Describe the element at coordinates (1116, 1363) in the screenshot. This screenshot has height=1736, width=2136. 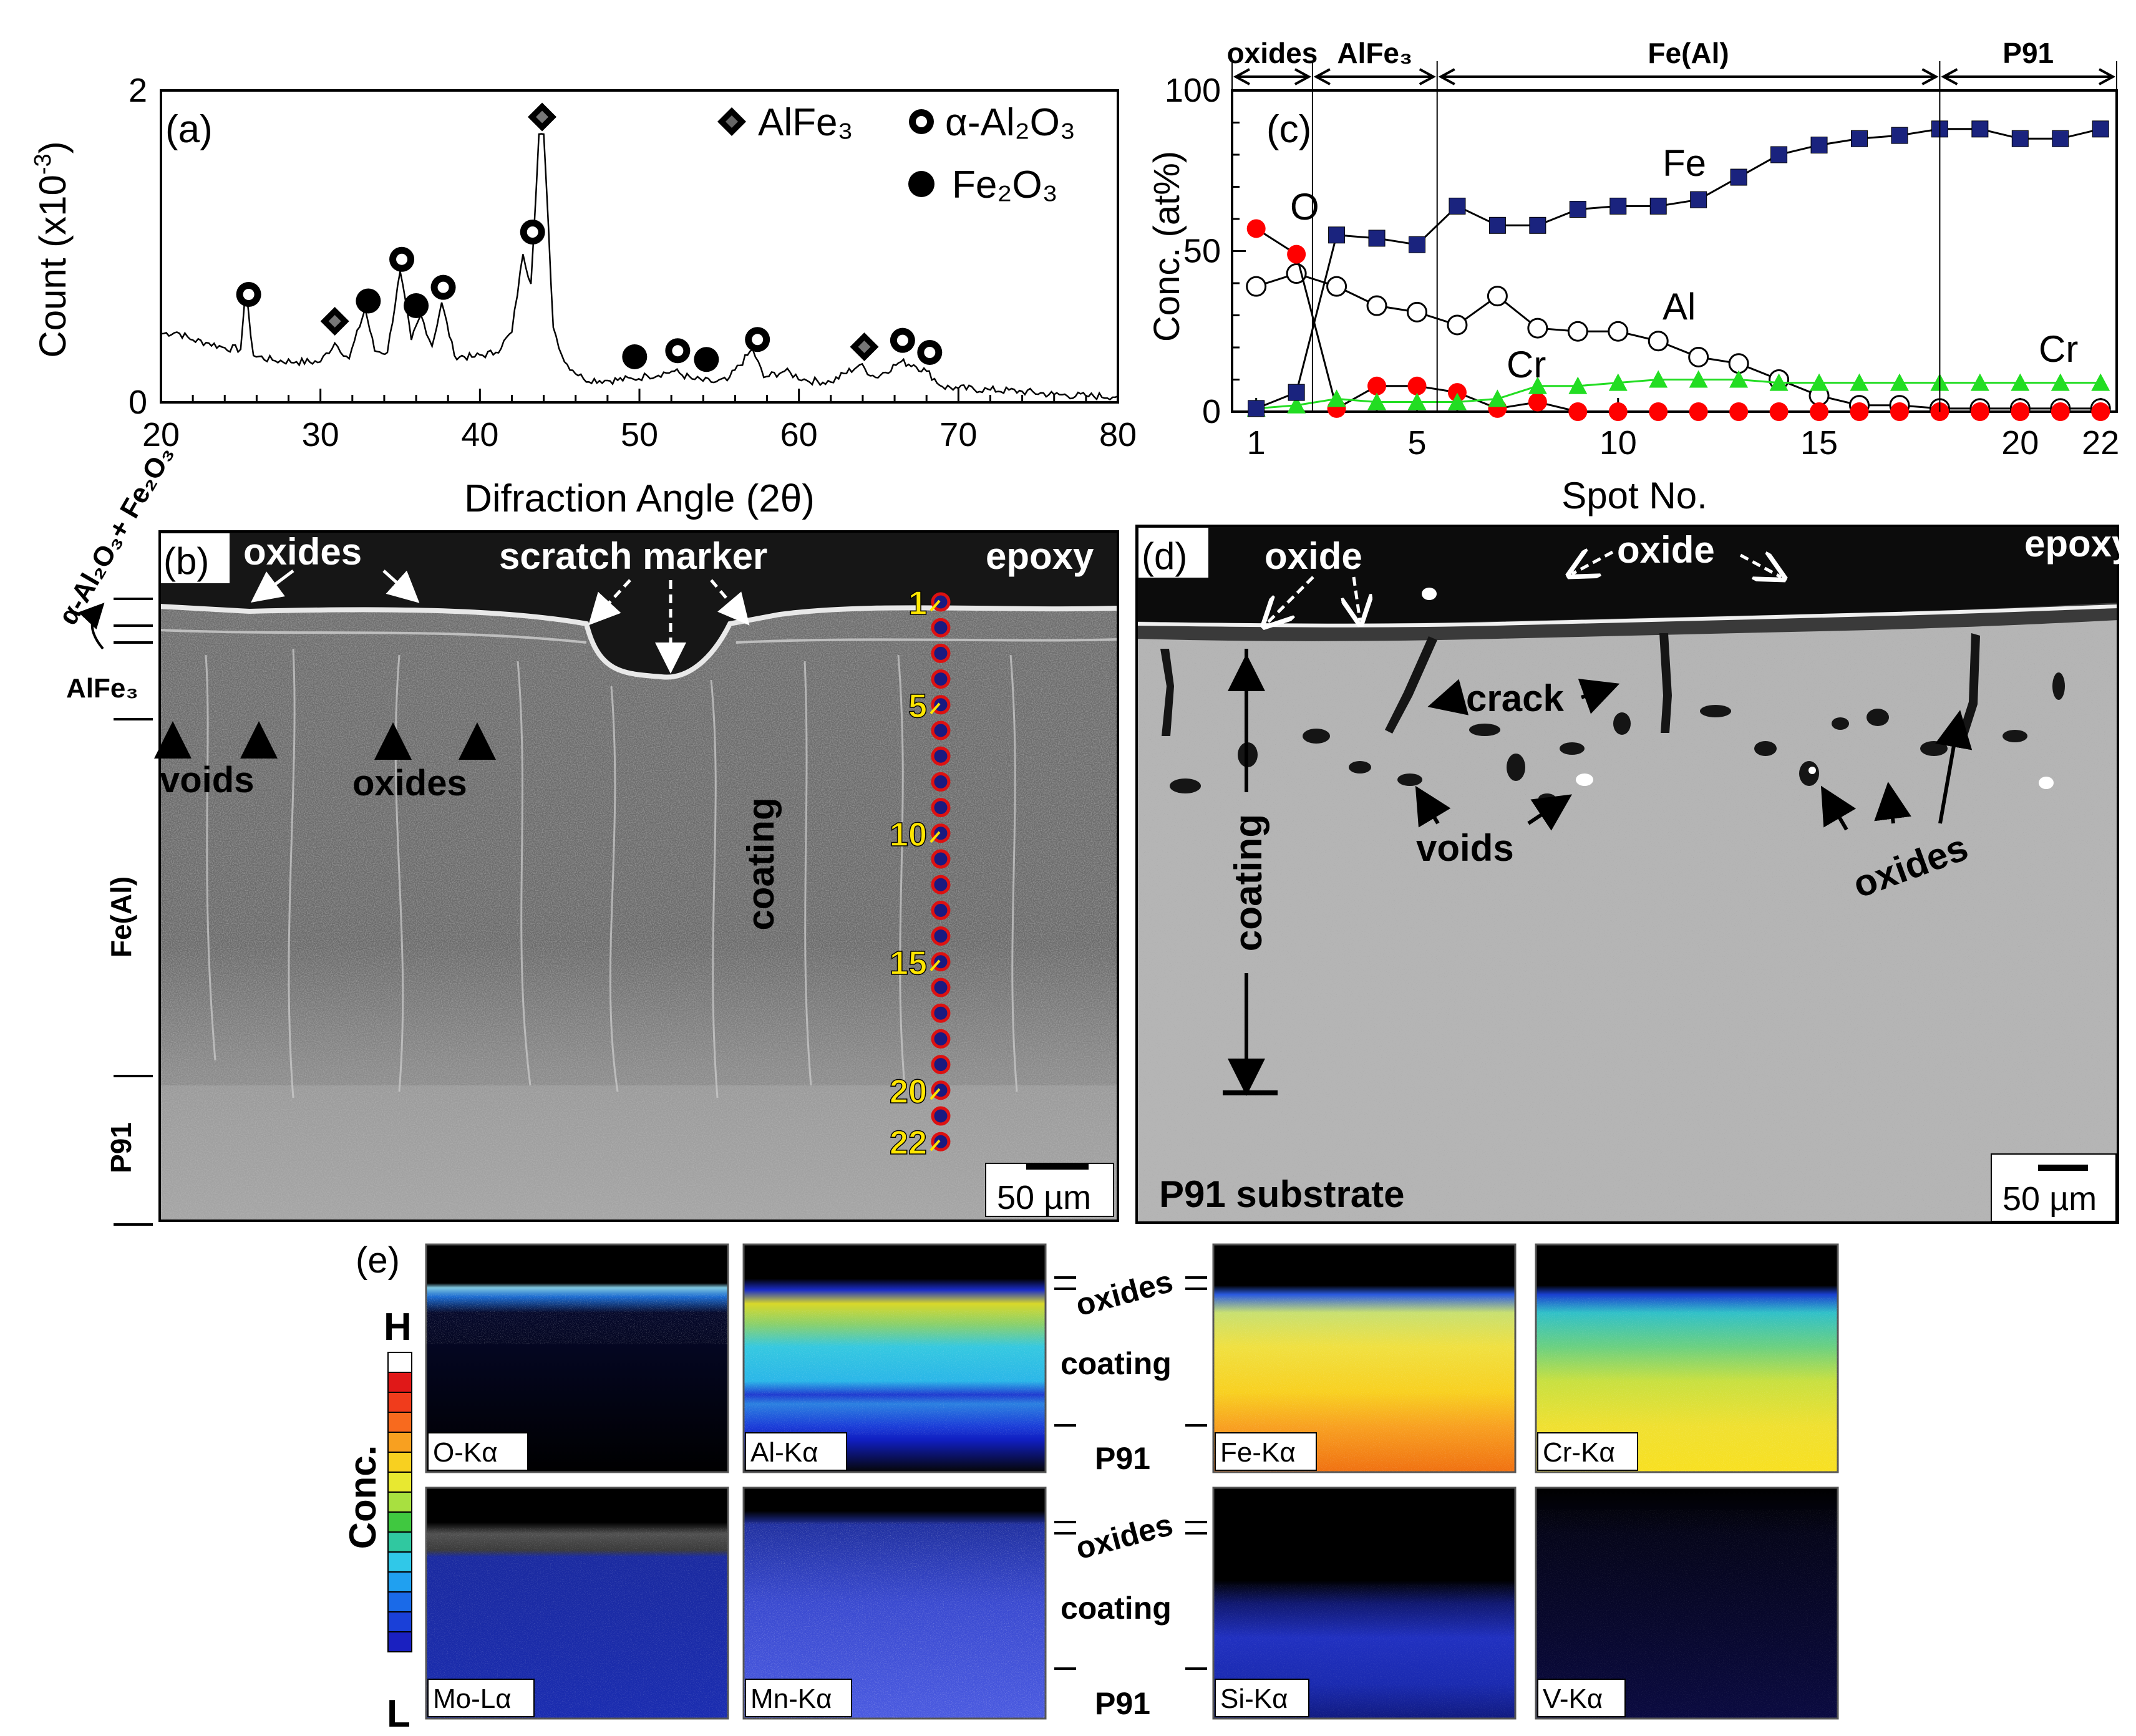
I see `zone-coating-row1: coating` at that location.